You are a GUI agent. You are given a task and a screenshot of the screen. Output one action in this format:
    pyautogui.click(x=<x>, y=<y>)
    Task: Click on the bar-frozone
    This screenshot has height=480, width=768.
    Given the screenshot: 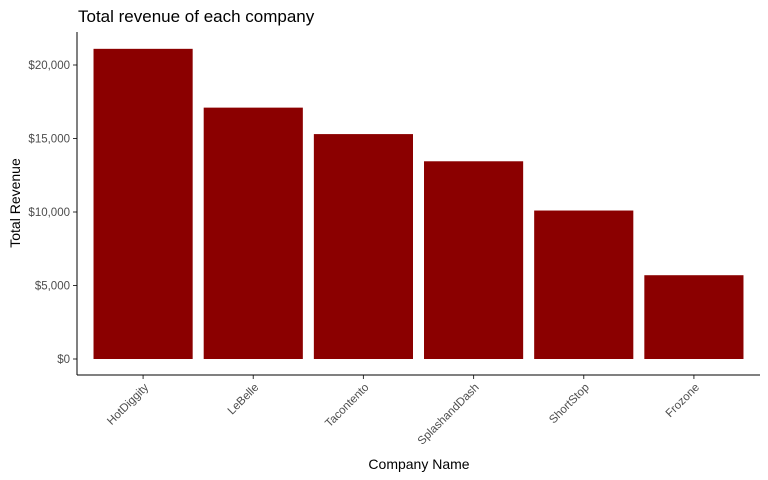 What is the action you would take?
    pyautogui.click(x=694, y=317)
    